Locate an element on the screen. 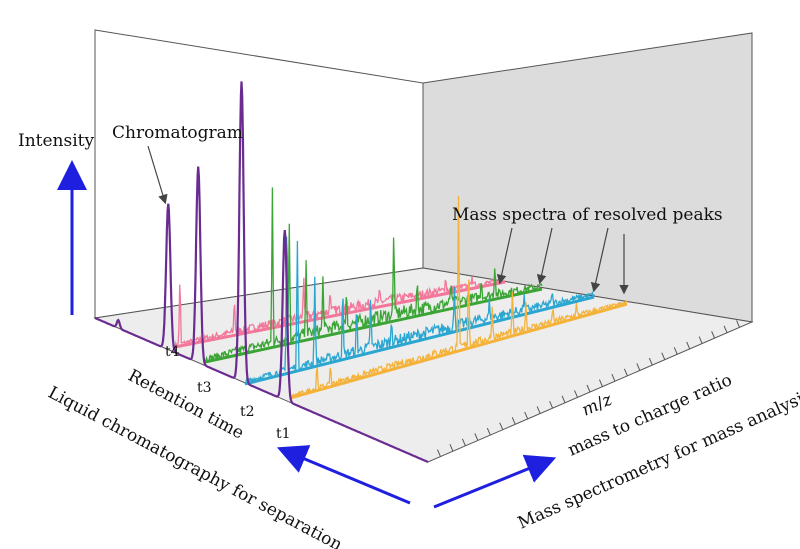 Image resolution: width=800 pixels, height=549 pixels. mass-spectra-label: Mass spectra of resolved peaks is located at coordinates (587, 215).